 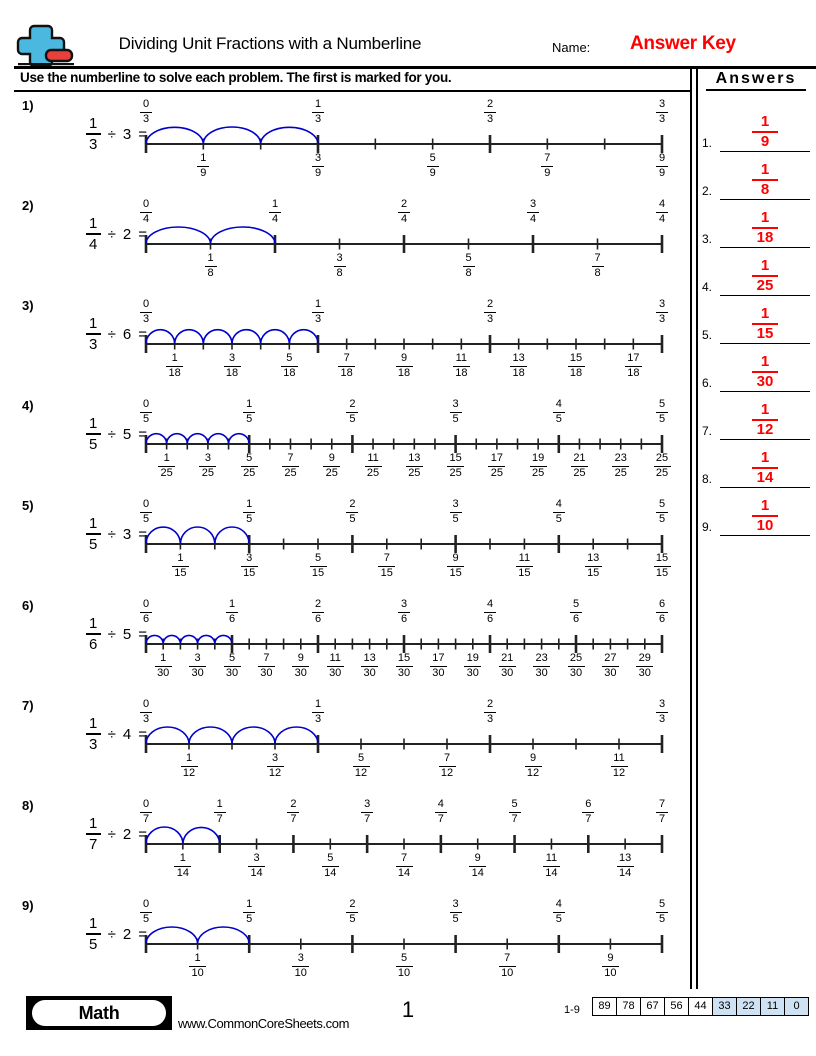 What do you see at coordinates (796, 1006) in the screenshot?
I see `score-cell: 0` at bounding box center [796, 1006].